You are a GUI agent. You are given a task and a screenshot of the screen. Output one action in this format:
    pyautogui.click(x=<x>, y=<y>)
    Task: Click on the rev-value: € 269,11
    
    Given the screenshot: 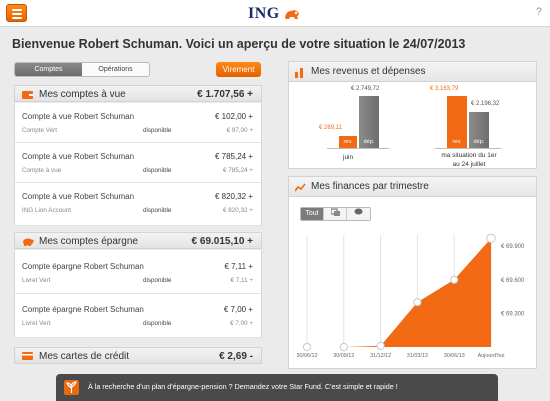 What is the action you would take?
    pyautogui.click(x=330, y=128)
    